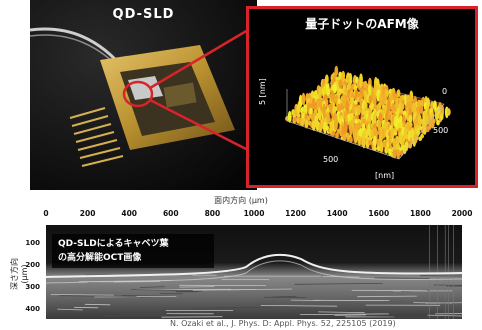  Describe the element at coordinates (100, 258) in the screenshot. I see `oct-caption-line-2: の高分解能OCT画像` at that location.